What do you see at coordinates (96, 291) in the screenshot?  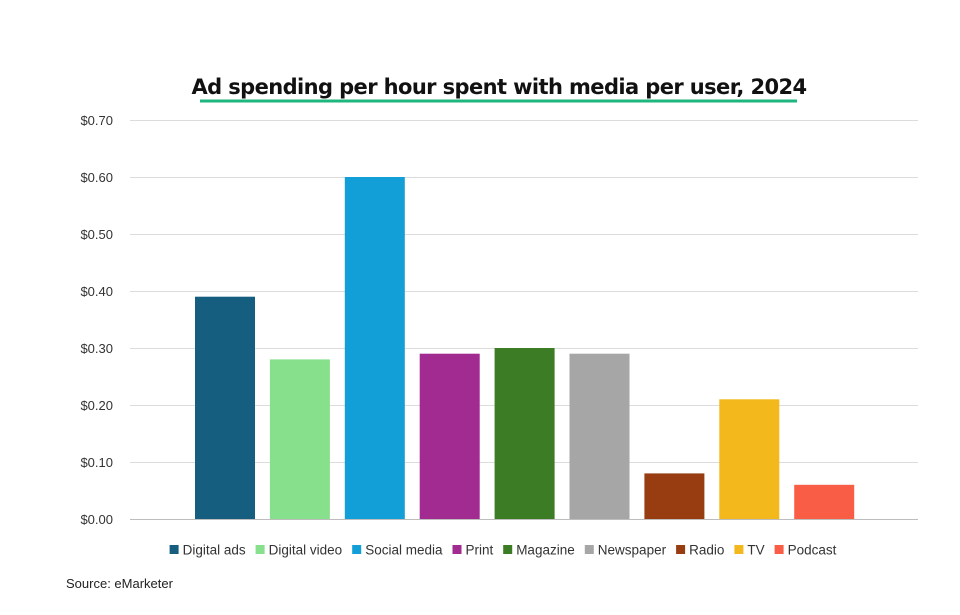 I see `y-tick-label: $0.40` at bounding box center [96, 291].